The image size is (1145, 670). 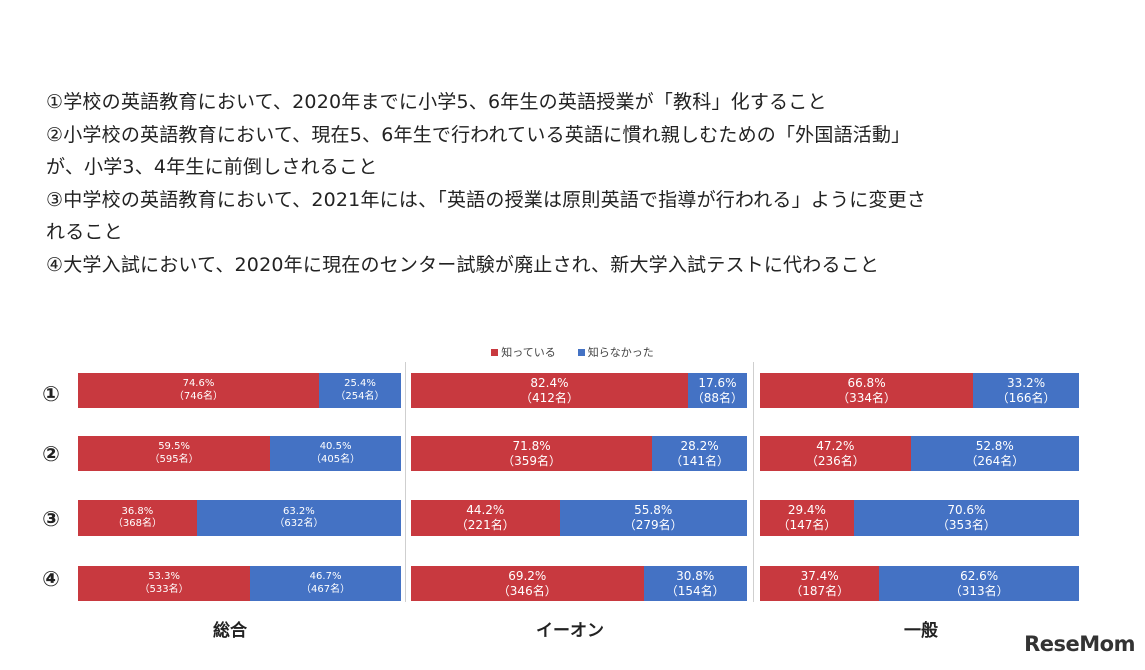 What do you see at coordinates (527, 590) in the screenshot?
I see `data-label-count: （346名）` at bounding box center [527, 590].